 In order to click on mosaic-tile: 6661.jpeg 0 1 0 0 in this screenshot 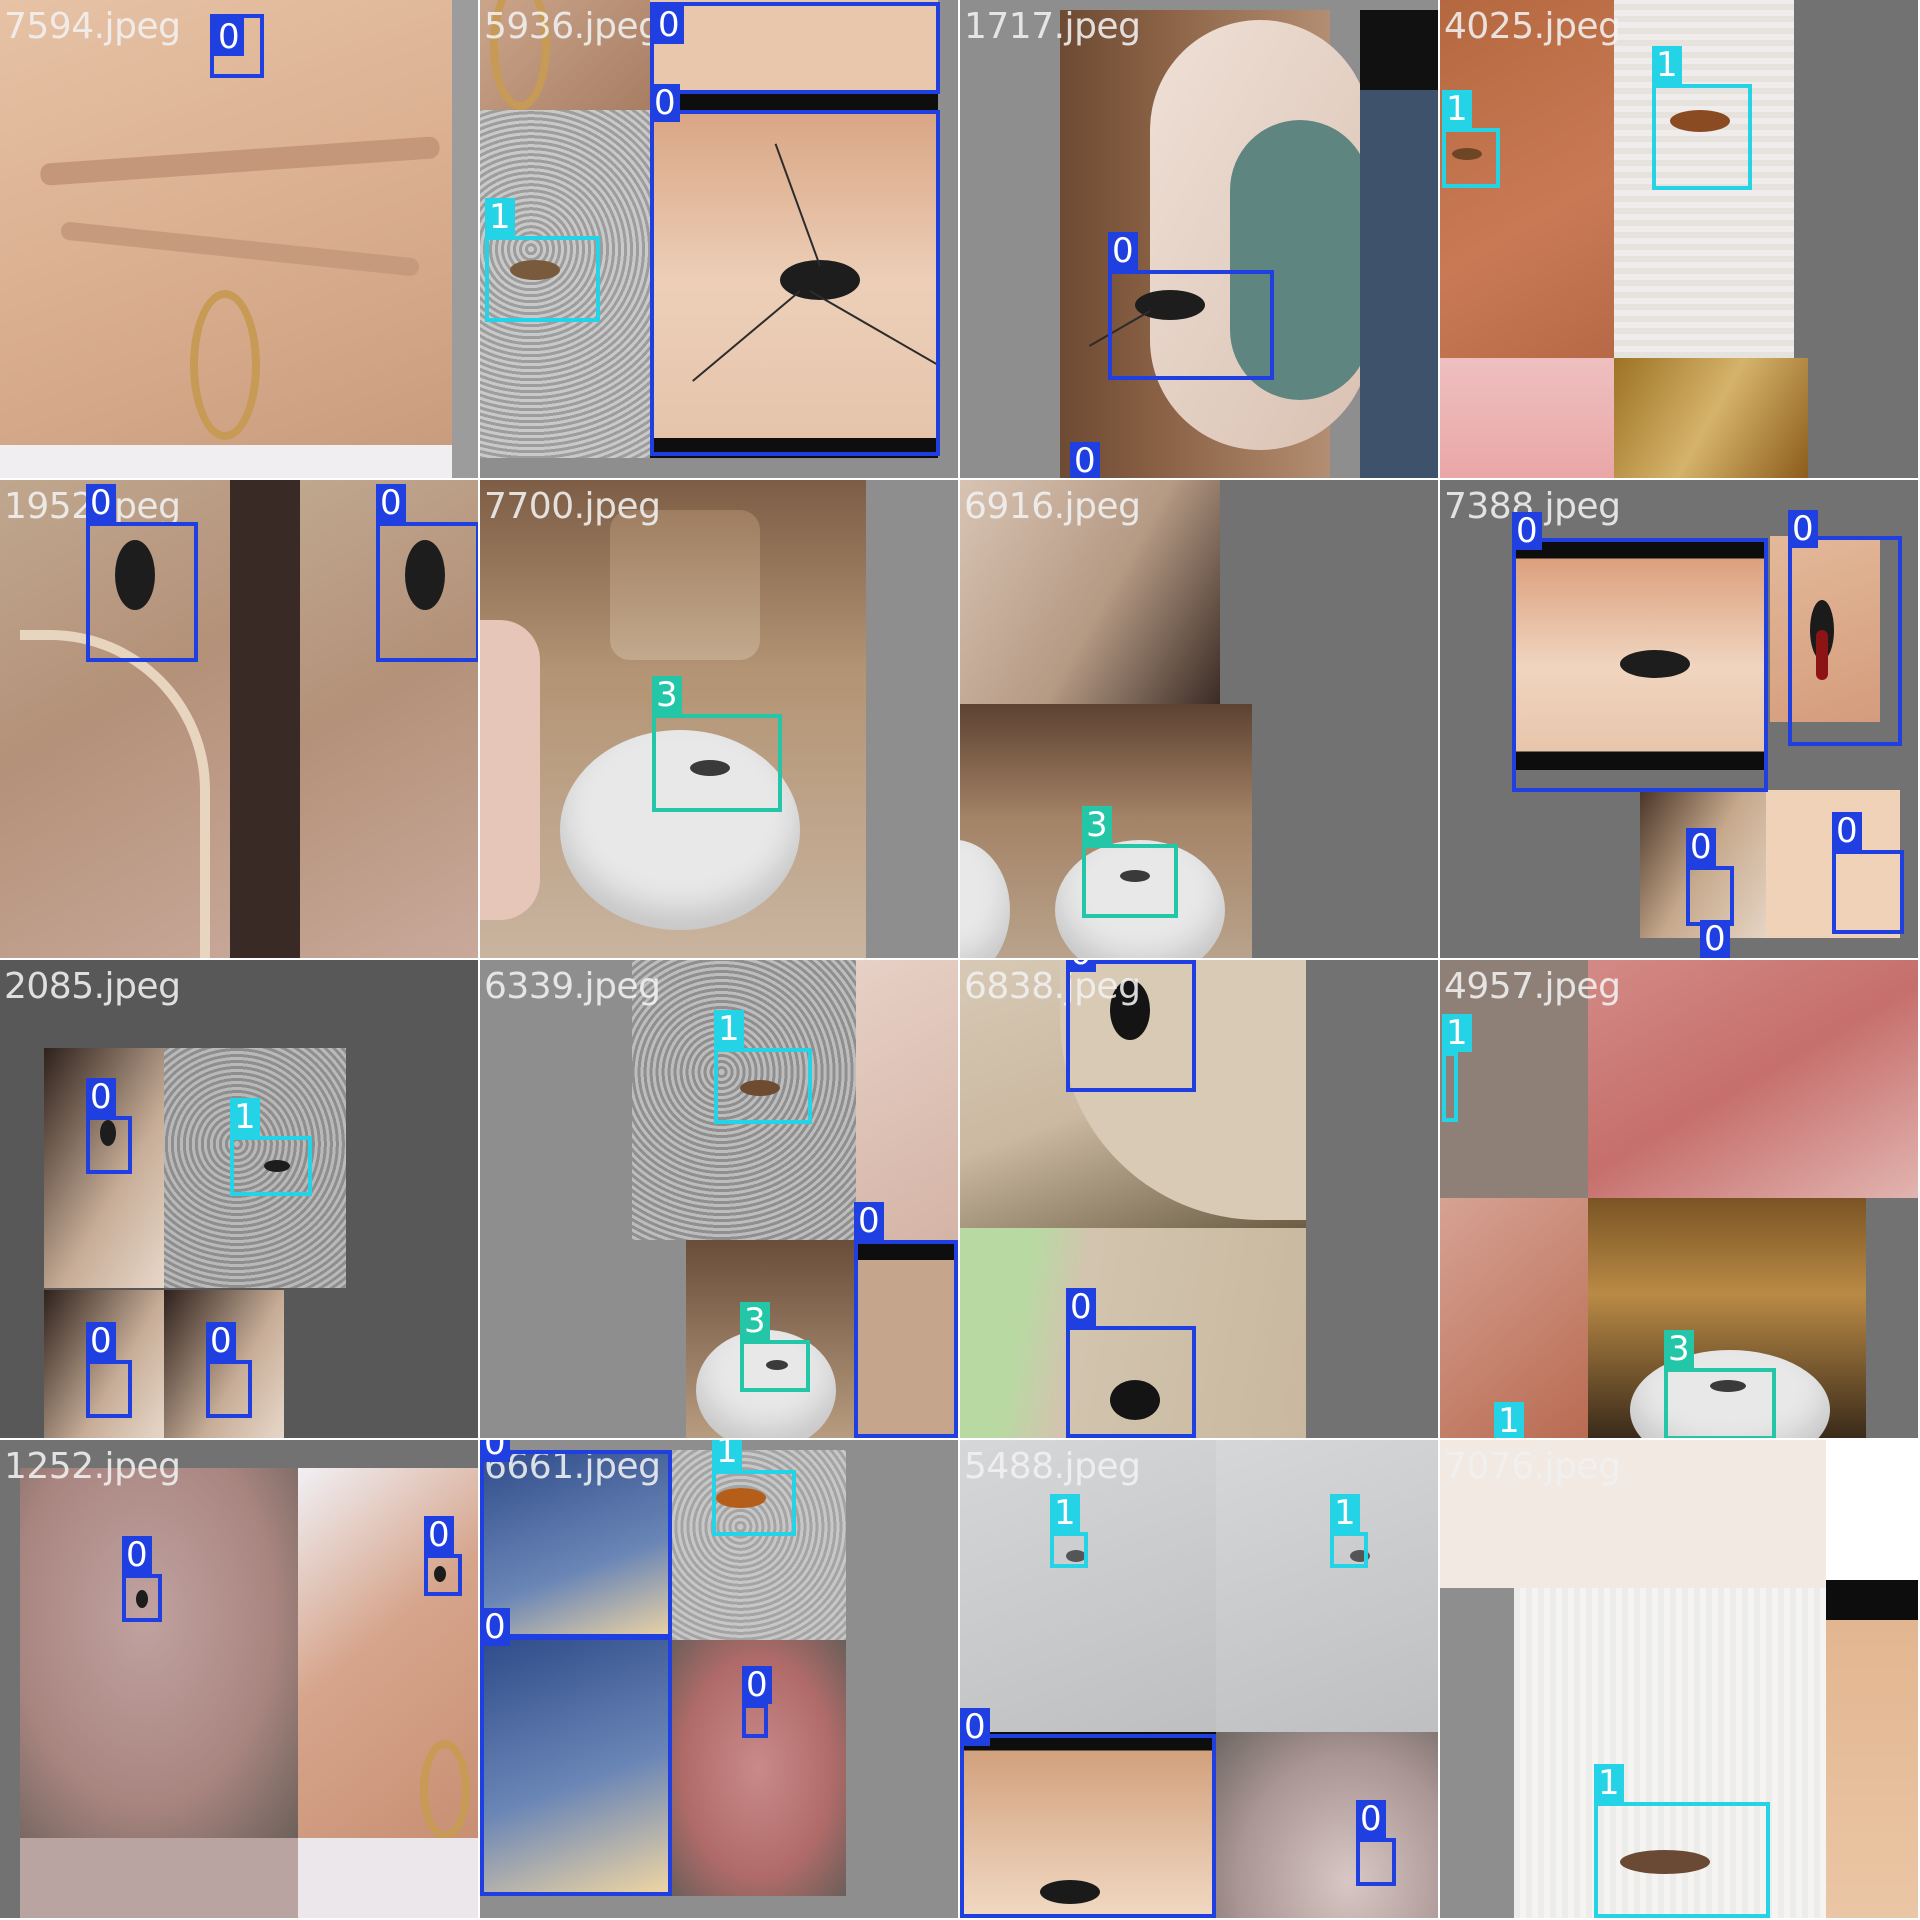, I will do `click(719, 1679)`.